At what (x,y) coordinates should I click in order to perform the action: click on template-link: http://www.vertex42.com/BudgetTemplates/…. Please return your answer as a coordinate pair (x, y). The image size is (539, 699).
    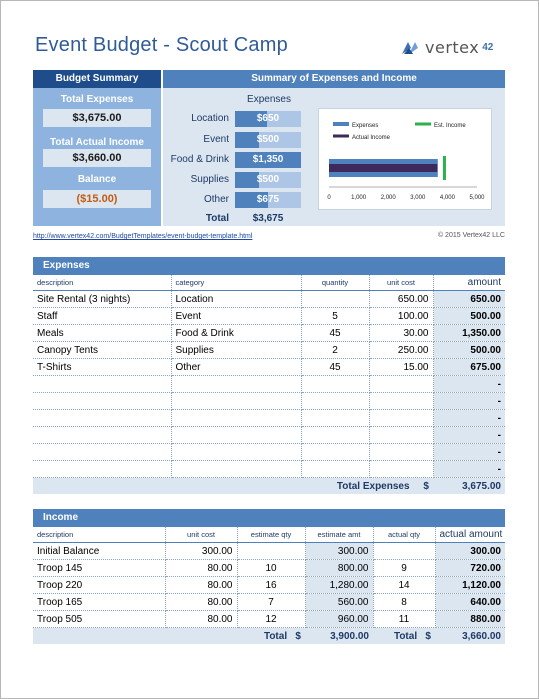
    Looking at the image, I should click on (143, 236).